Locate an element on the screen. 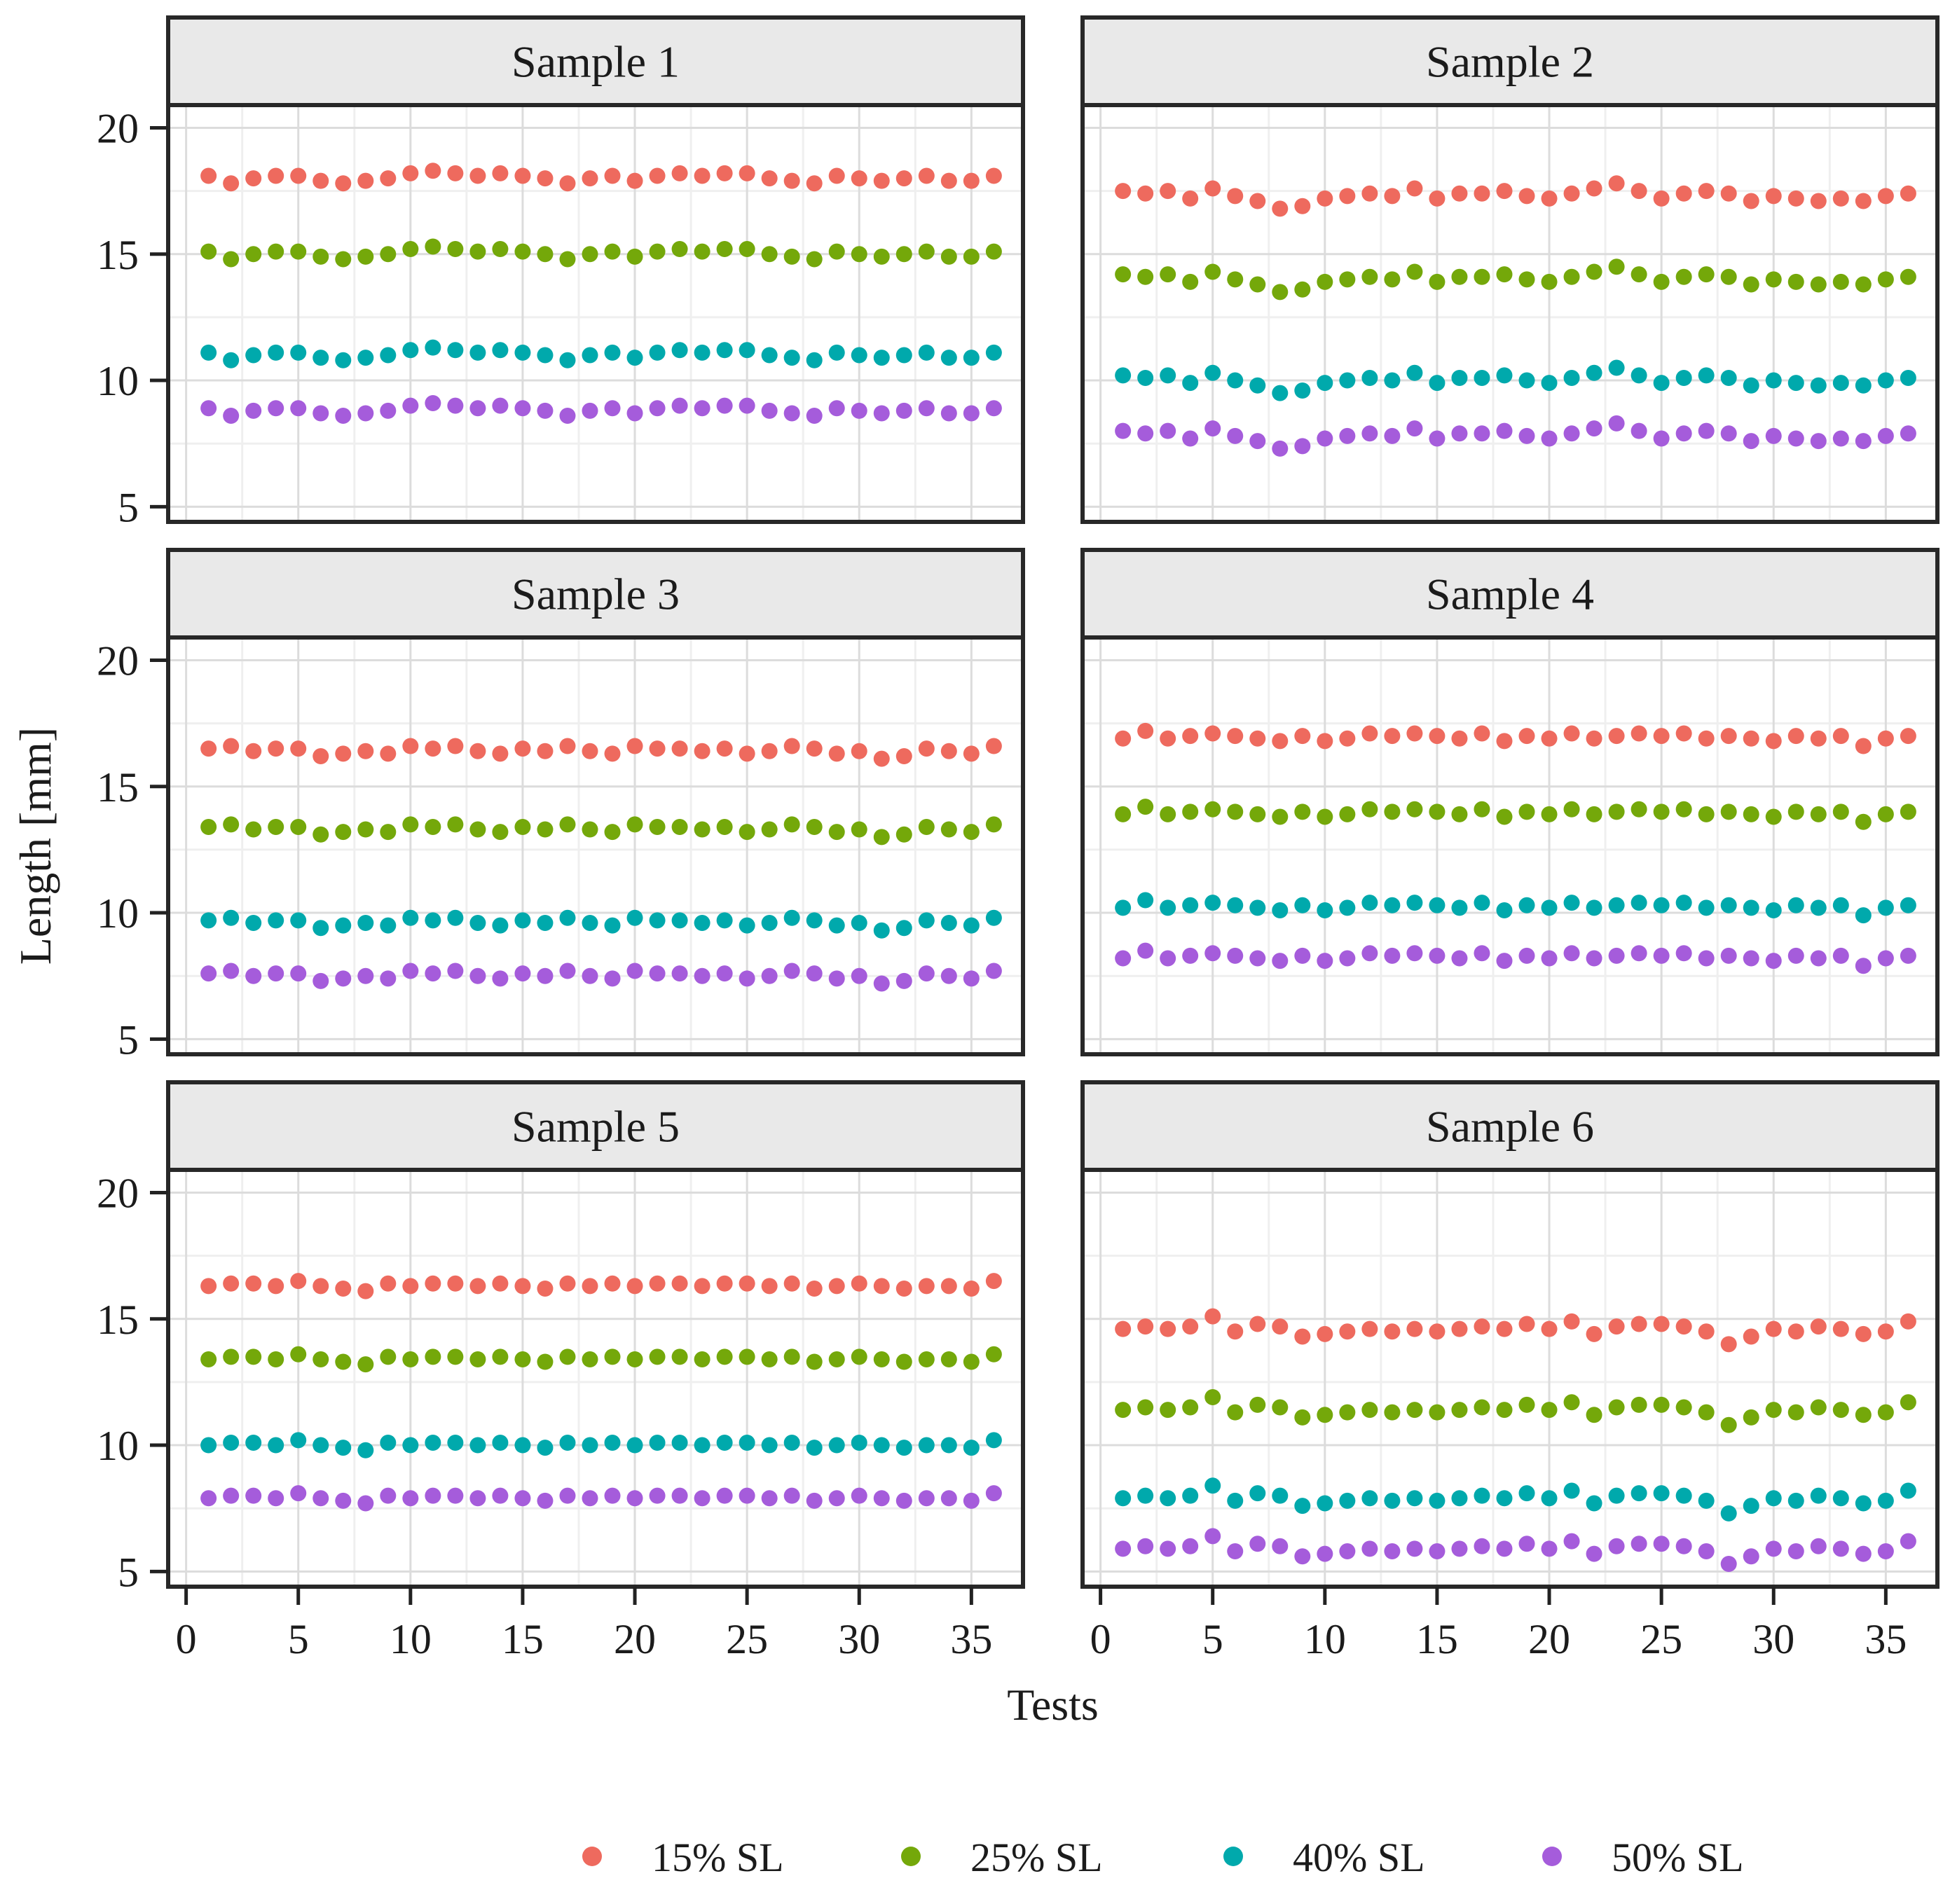  facet-title: Sample 5 is located at coordinates (596, 1127).